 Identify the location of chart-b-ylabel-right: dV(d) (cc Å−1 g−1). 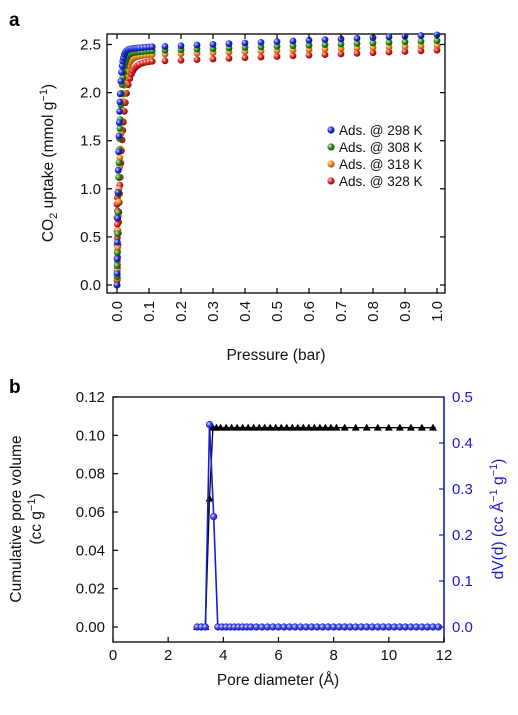
(497, 519).